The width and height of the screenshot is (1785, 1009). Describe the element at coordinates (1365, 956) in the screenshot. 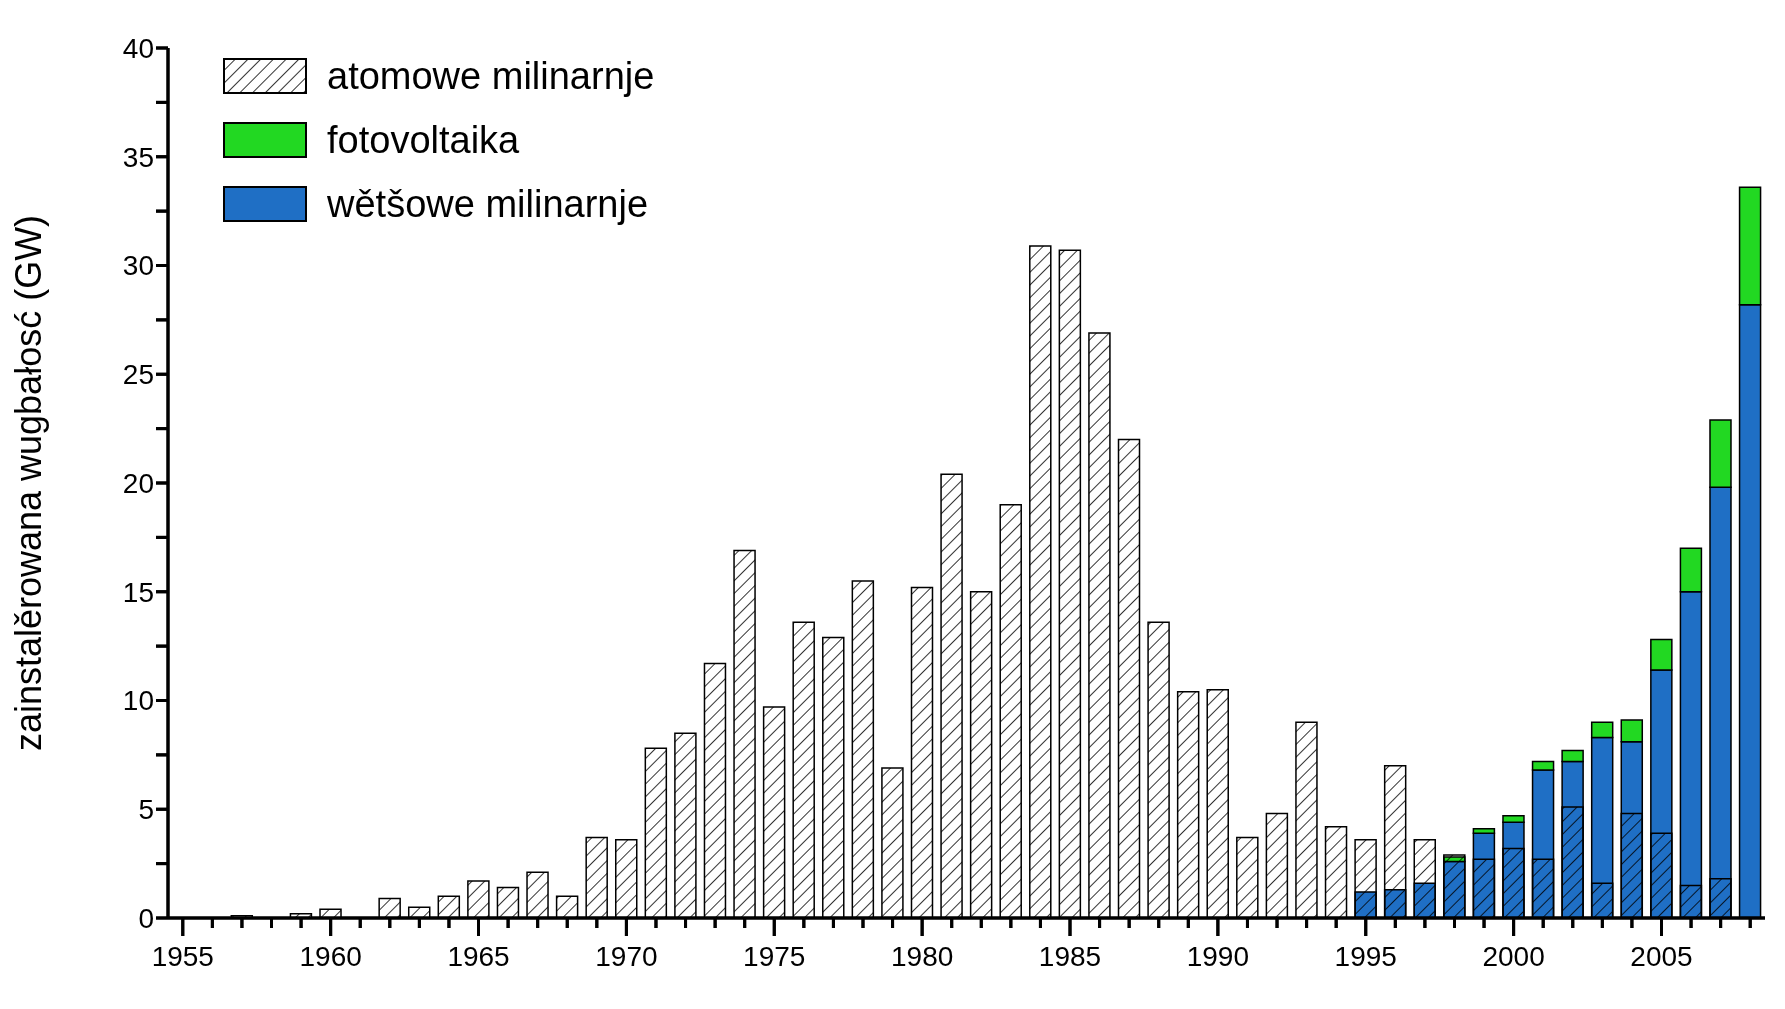

I see `x-tick-label: 1995` at that location.